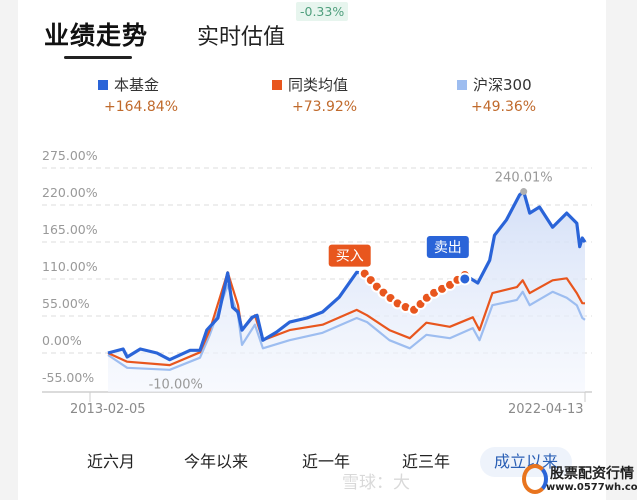 The width and height of the screenshot is (637, 500). I want to click on legend-value: +73.92%, so click(325, 107).